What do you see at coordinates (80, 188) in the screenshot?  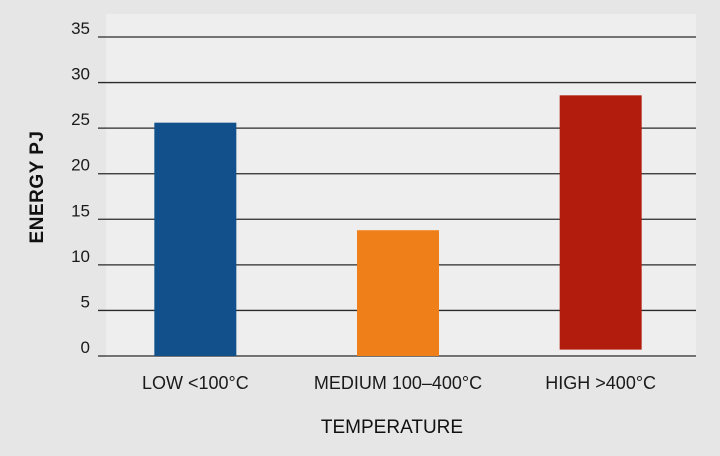 I see `y-axis-ticks: 0 5 10 15 20 25 30 35` at bounding box center [80, 188].